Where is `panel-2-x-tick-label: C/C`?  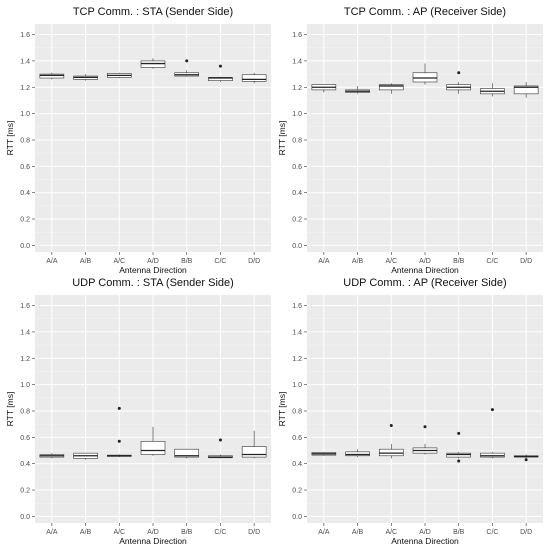
panel-2-x-tick-label: C/C is located at coordinates (492, 261).